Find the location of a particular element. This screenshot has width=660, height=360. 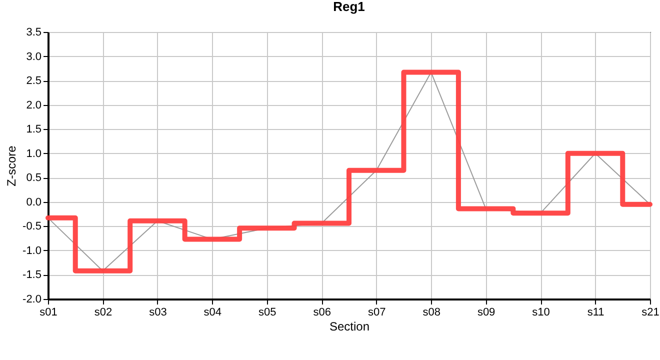

y-tick-label: 0.5 is located at coordinates (34, 178).